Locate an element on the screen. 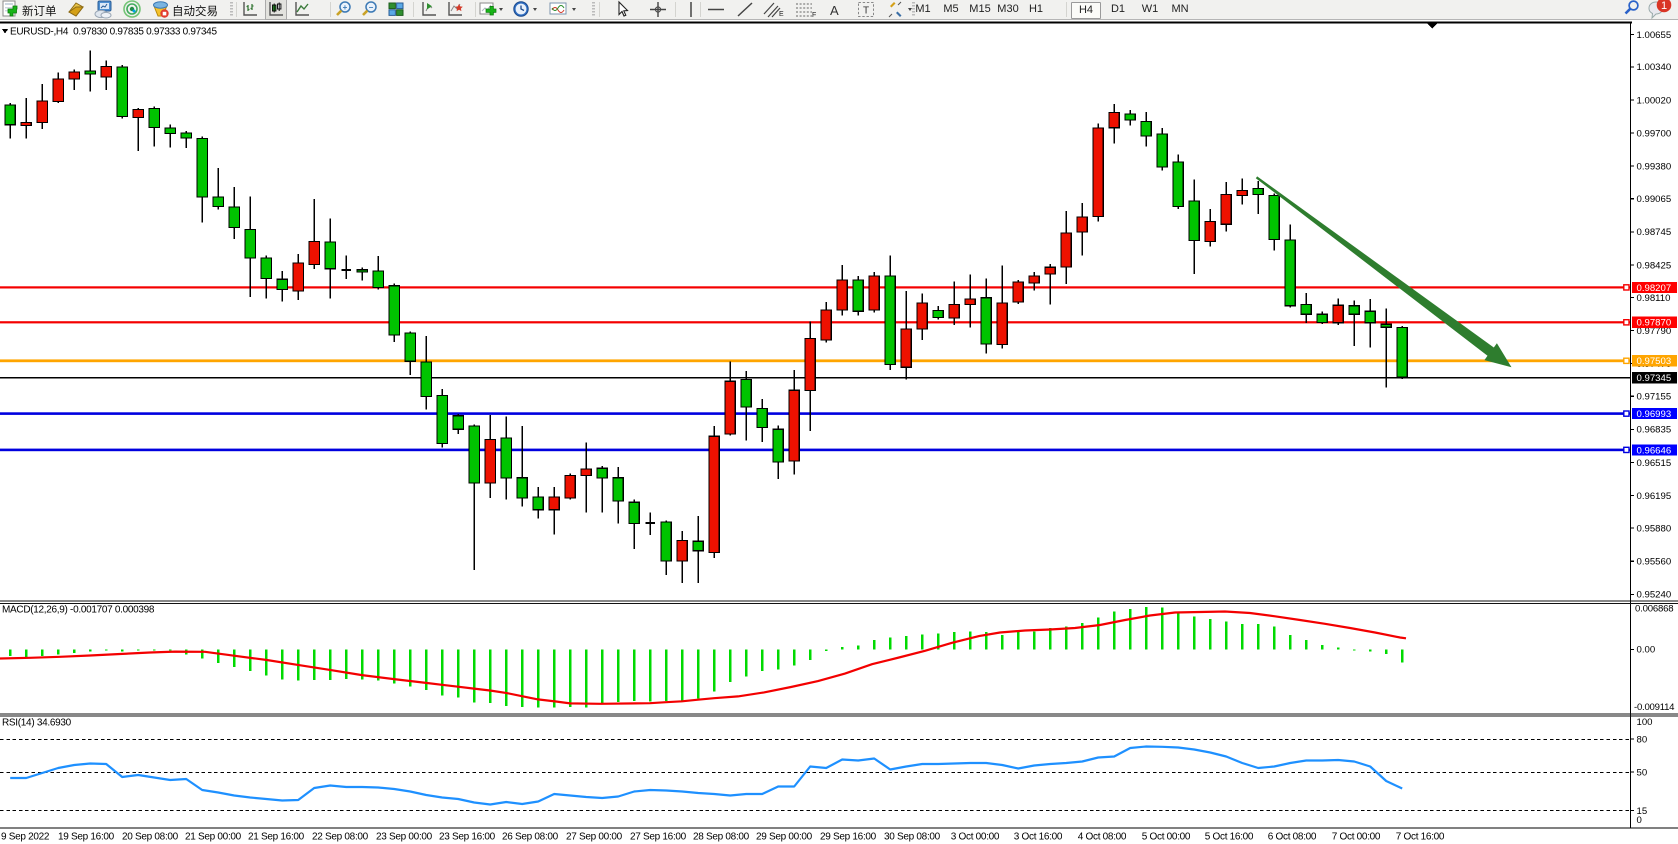  svg-text: 26 Sep 08:00 is located at coordinates (530, 837).